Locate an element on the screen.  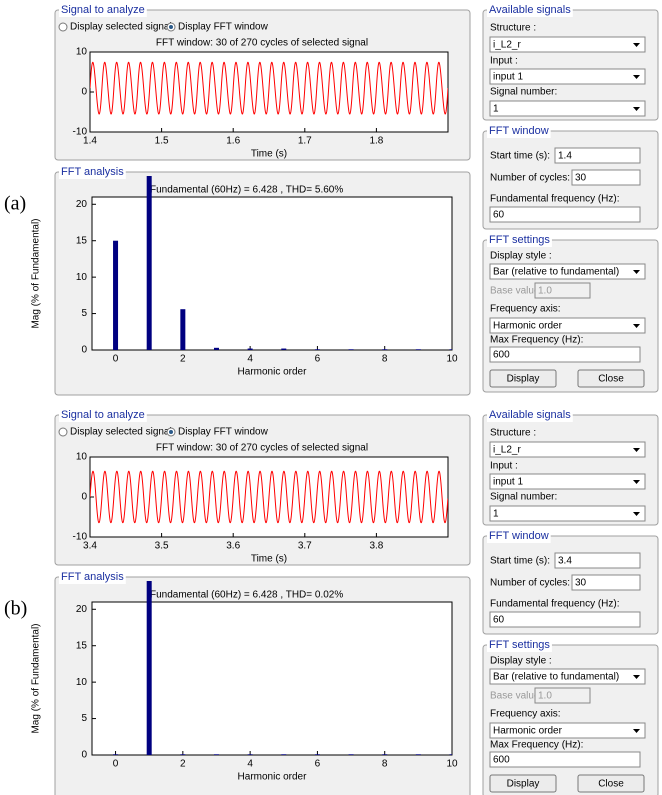
x-tick-label: 3.5 is located at coordinates (162, 546).